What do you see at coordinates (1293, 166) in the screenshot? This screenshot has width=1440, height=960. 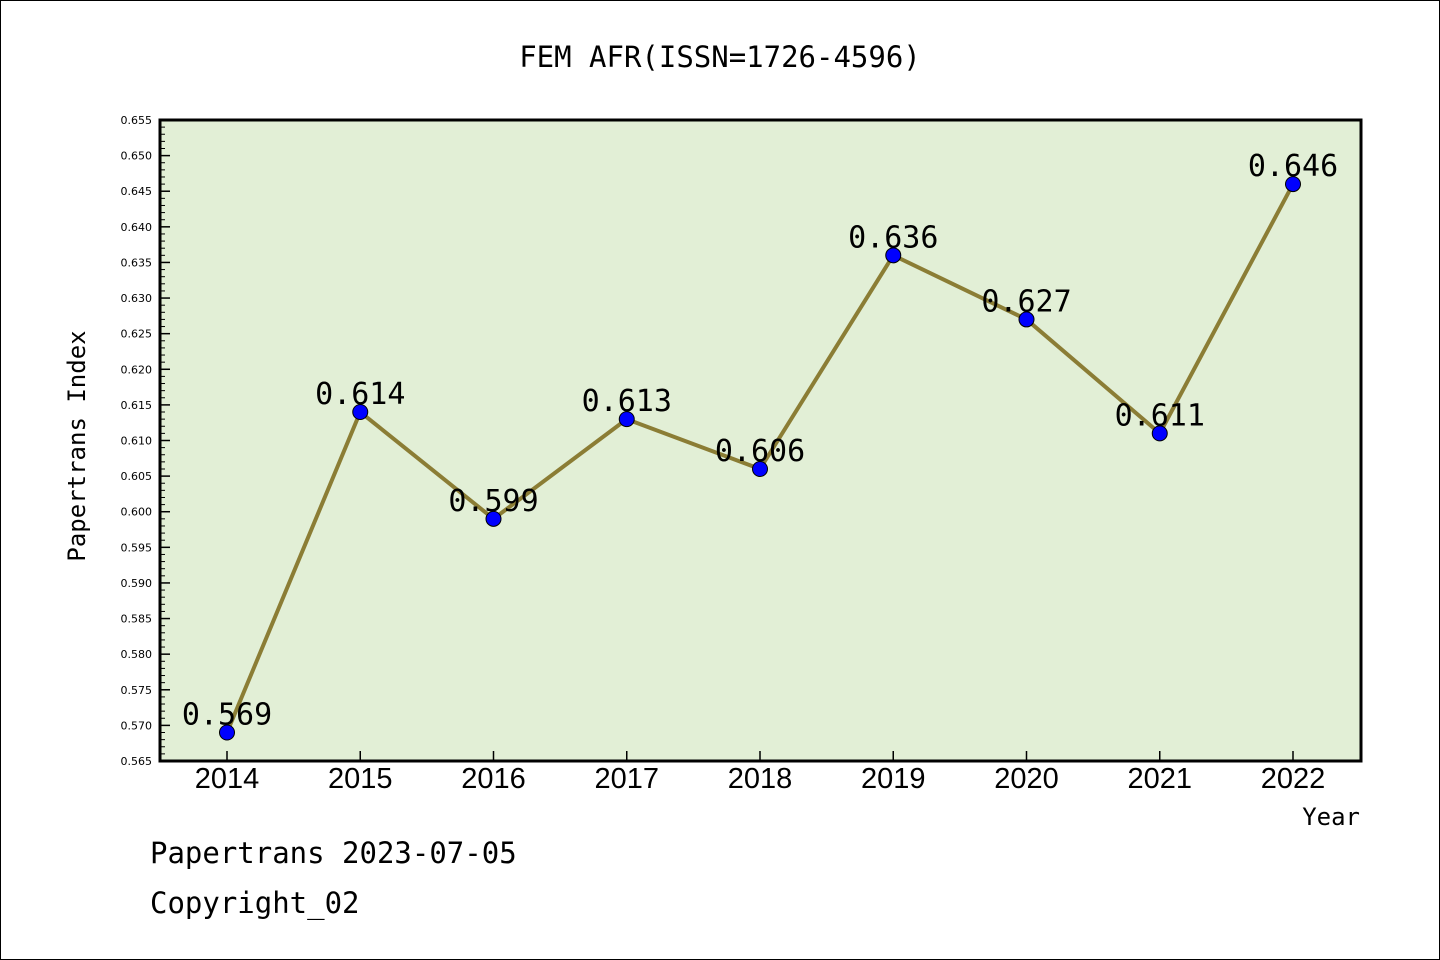 I see `data-label: 0.646` at bounding box center [1293, 166].